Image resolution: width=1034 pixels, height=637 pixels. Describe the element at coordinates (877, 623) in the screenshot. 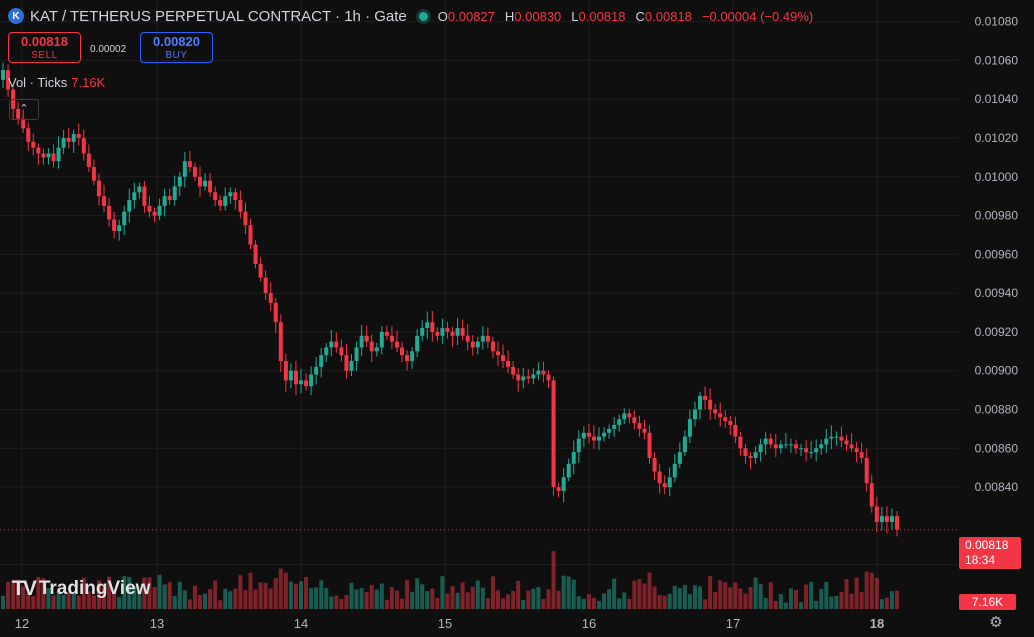

I see `x-tick-label: 18` at that location.